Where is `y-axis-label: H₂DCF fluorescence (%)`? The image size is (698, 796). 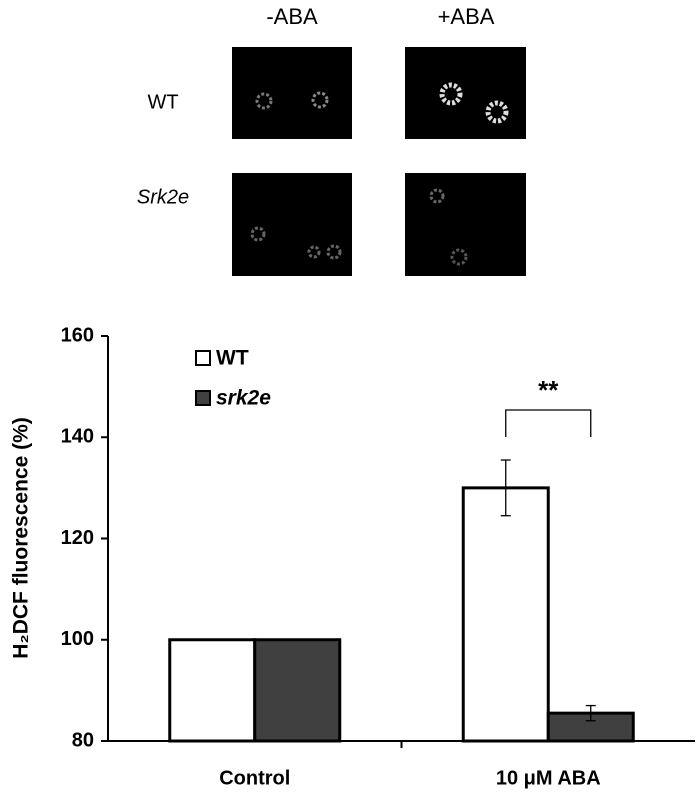
y-axis-label: H₂DCF fluorescence (%) is located at coordinates (21, 538).